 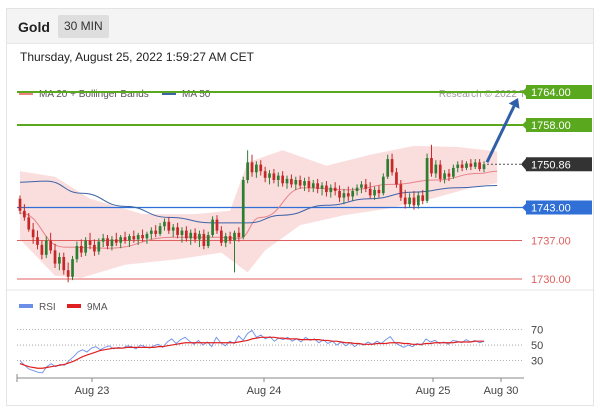 What do you see at coordinates (524, 164) in the screenshot?
I see `level-label-pointer-current-price` at bounding box center [524, 164].